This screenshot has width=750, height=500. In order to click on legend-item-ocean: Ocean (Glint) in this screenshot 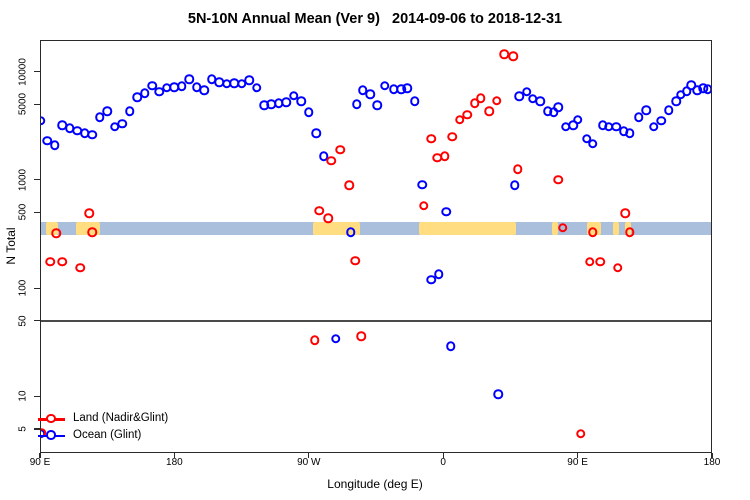, I will do `click(128, 436)`.